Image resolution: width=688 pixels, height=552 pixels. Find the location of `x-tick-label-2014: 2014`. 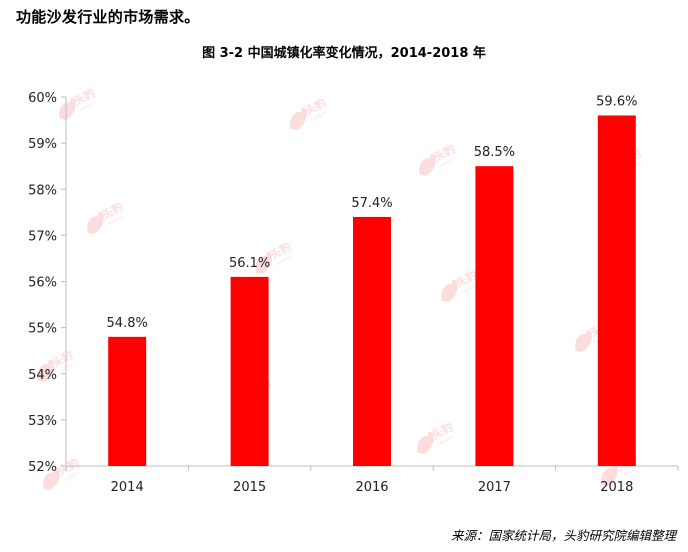

x-tick-label-2014: 2014 is located at coordinates (127, 487).